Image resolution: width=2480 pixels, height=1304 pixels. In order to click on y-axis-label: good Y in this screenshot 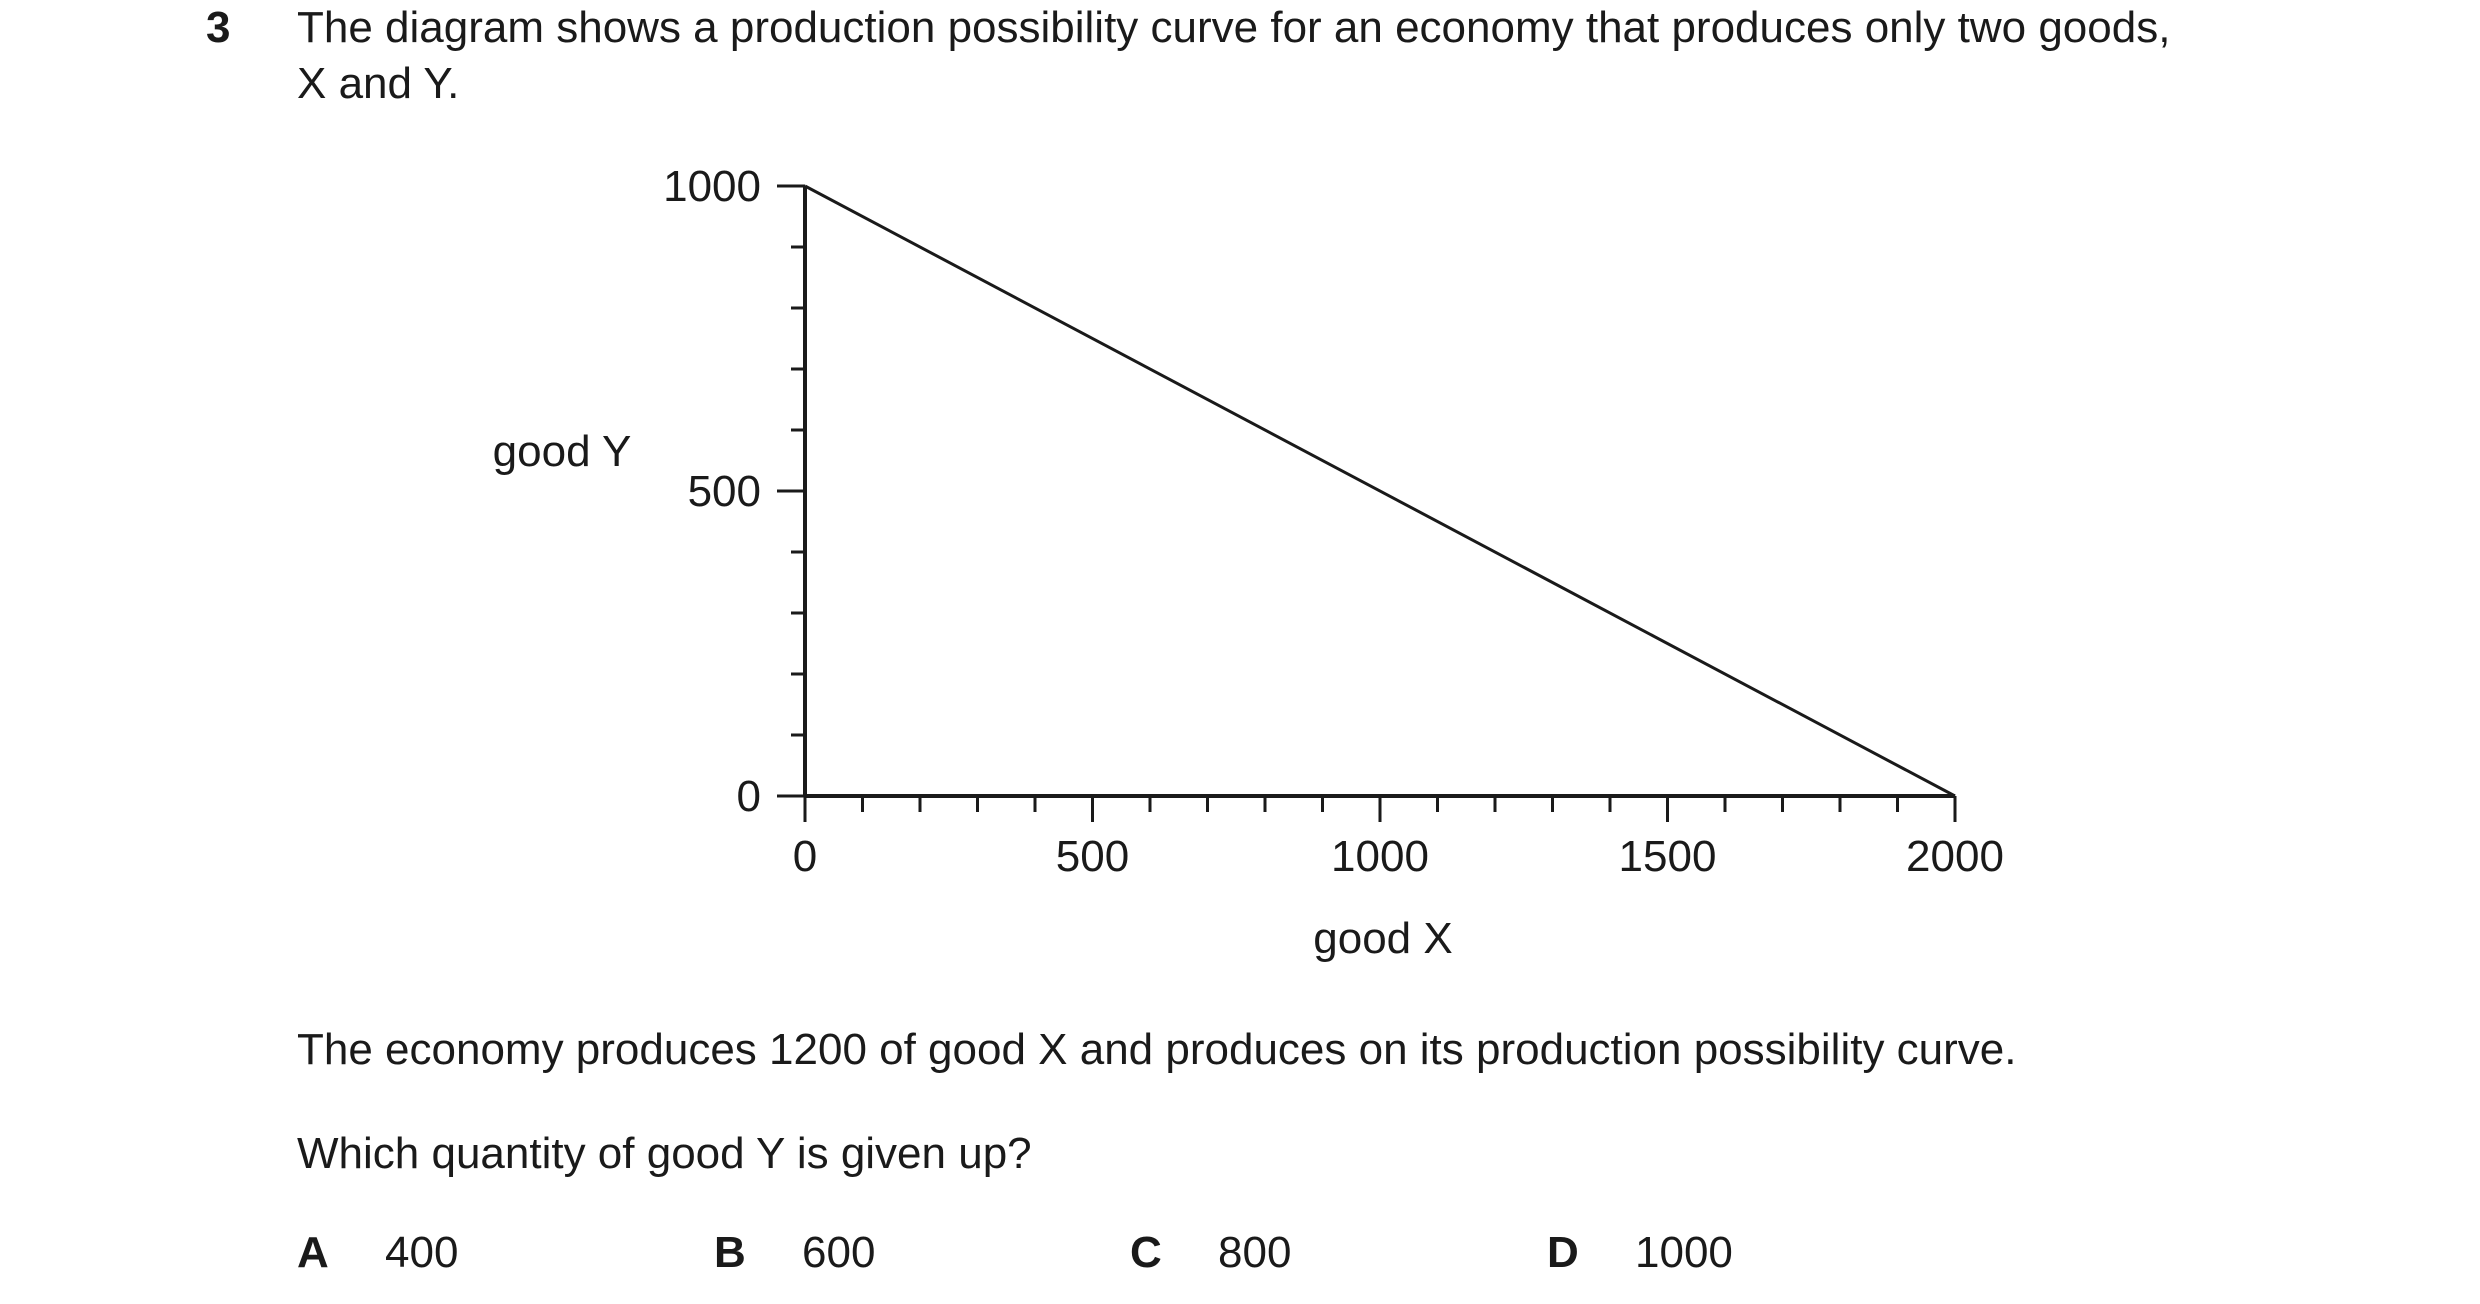, I will do `click(562, 451)`.